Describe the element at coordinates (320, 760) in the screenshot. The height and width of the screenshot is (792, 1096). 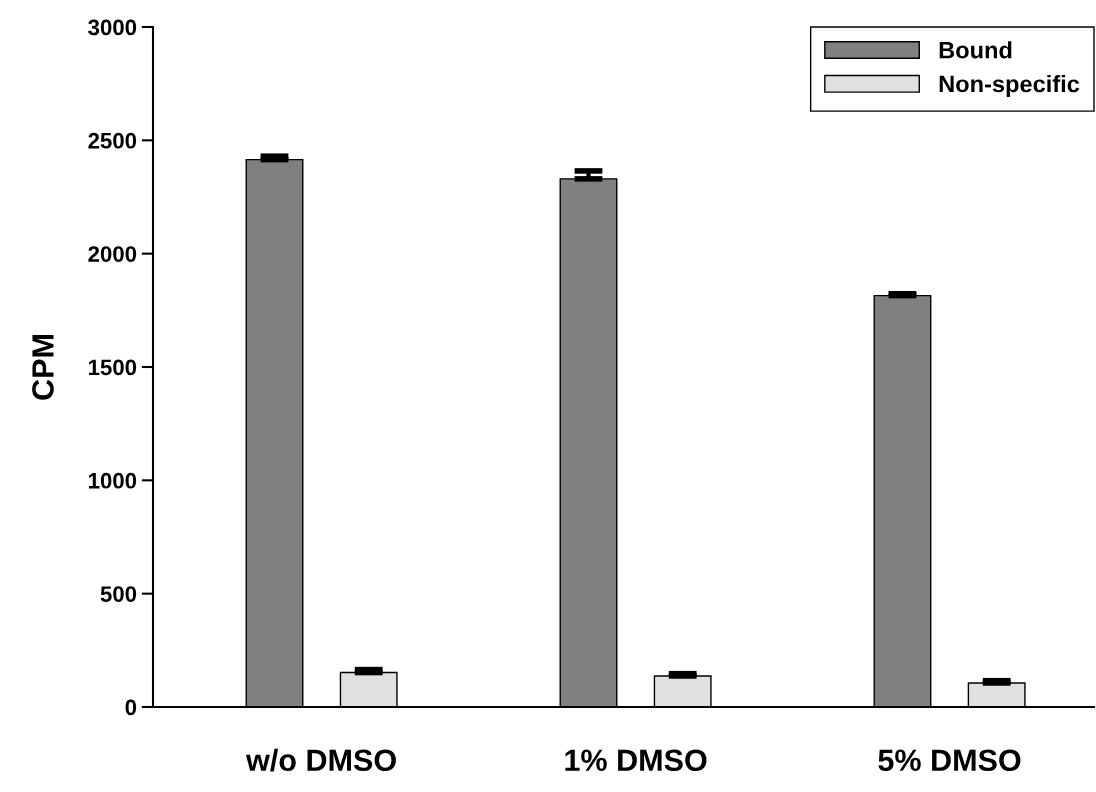
I see `x-tick-label: w/o DMSO` at that location.